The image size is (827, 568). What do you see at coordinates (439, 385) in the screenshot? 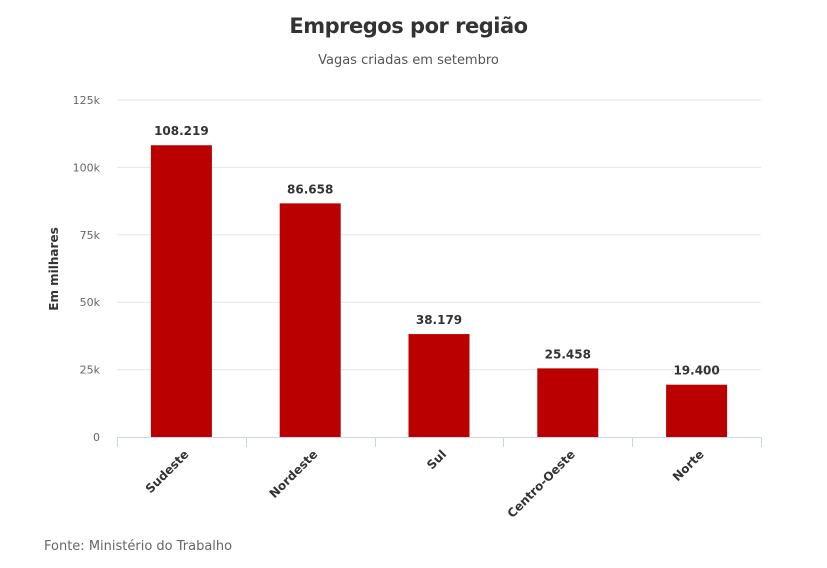
I see `bar-sul` at bounding box center [439, 385].